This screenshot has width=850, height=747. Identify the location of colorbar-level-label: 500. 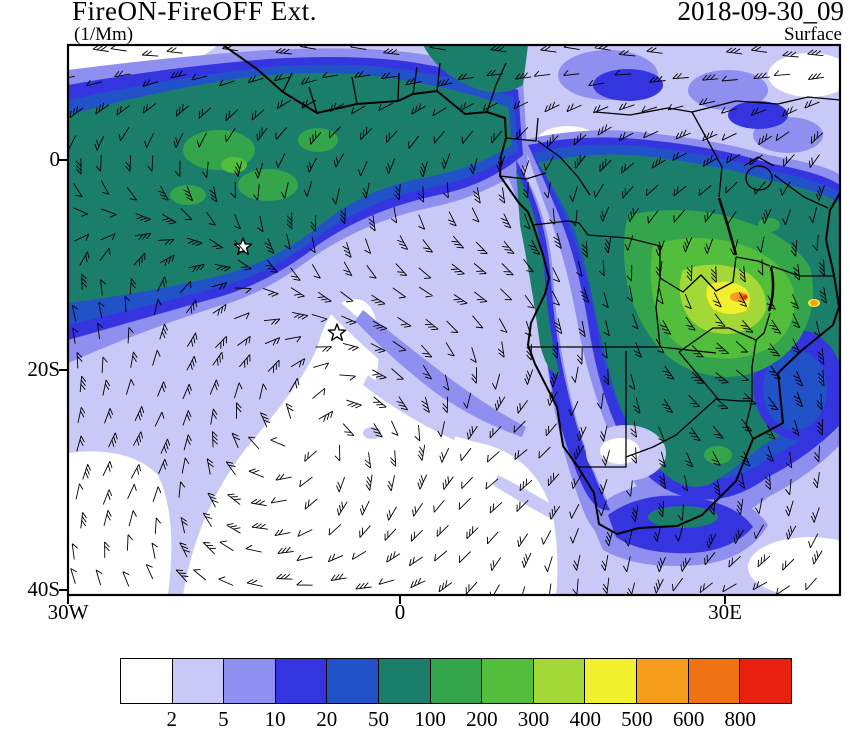
(637, 719).